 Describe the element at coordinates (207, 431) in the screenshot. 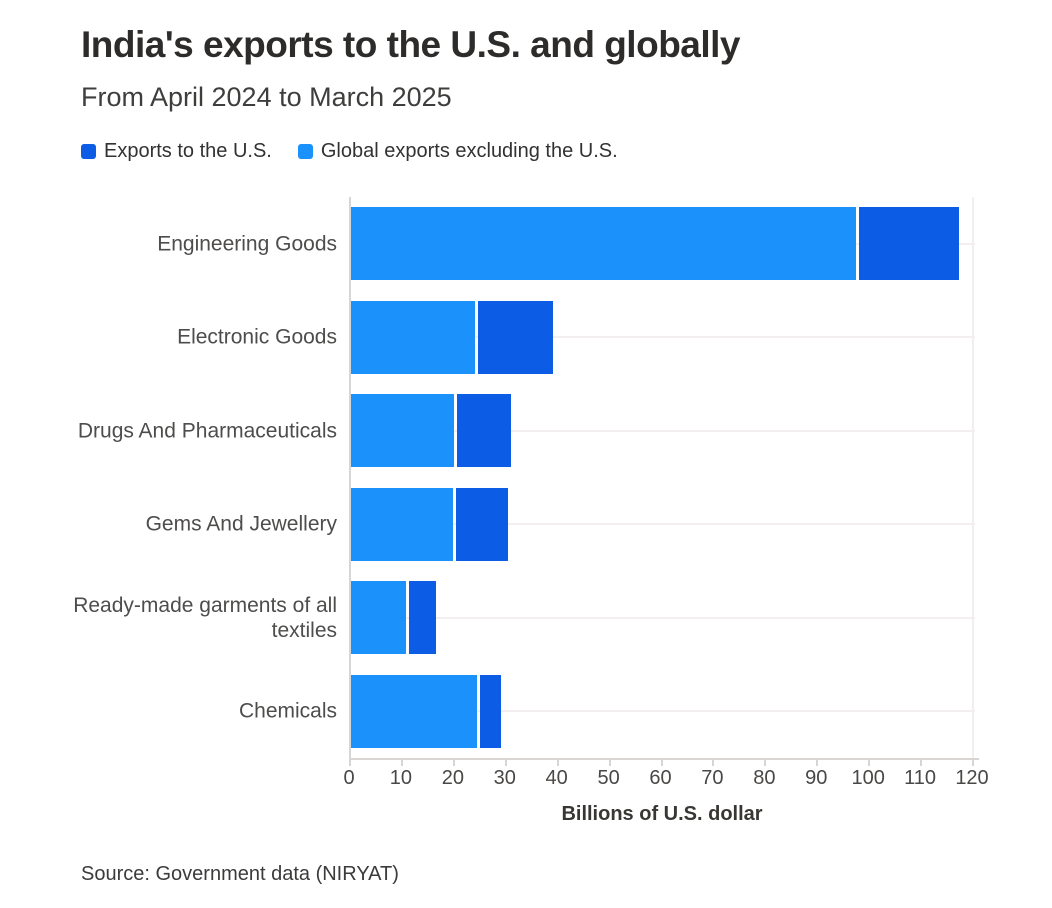

I see `category-label: Drugs And Pharmaceuticals` at that location.